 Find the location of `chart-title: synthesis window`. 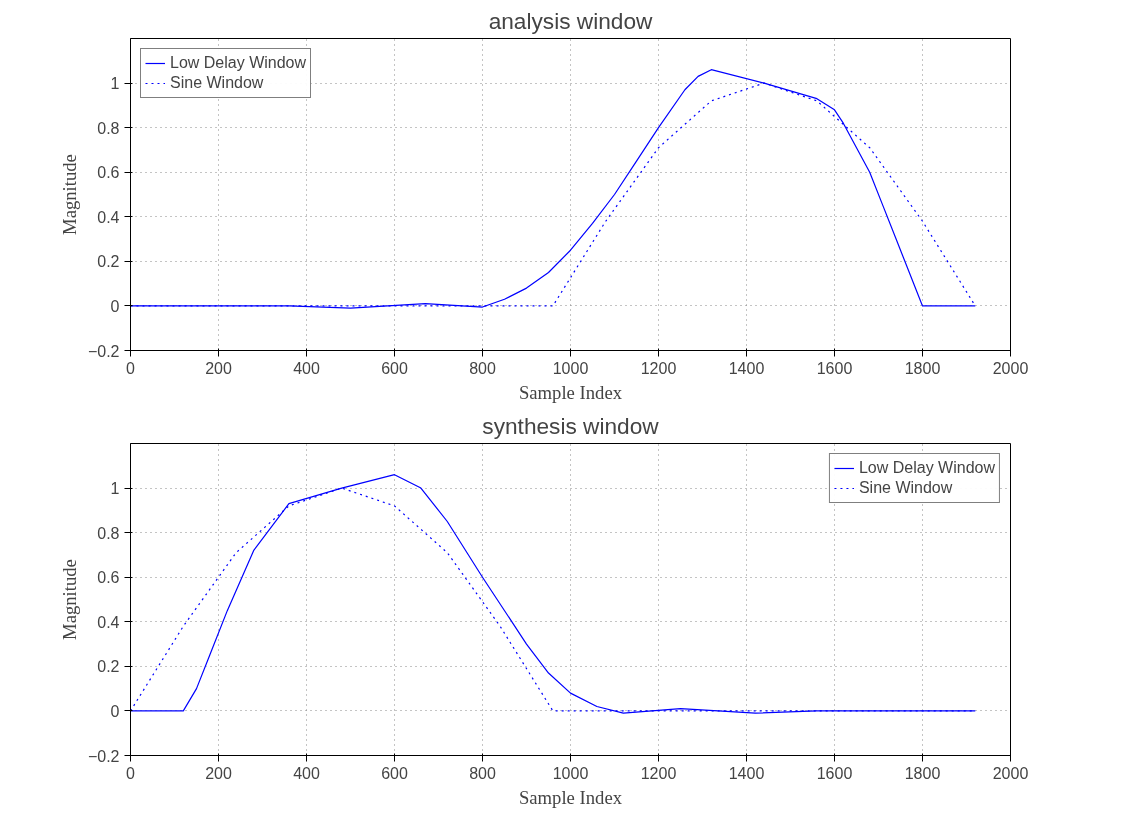

chart-title: synthesis window is located at coordinates (571, 425).